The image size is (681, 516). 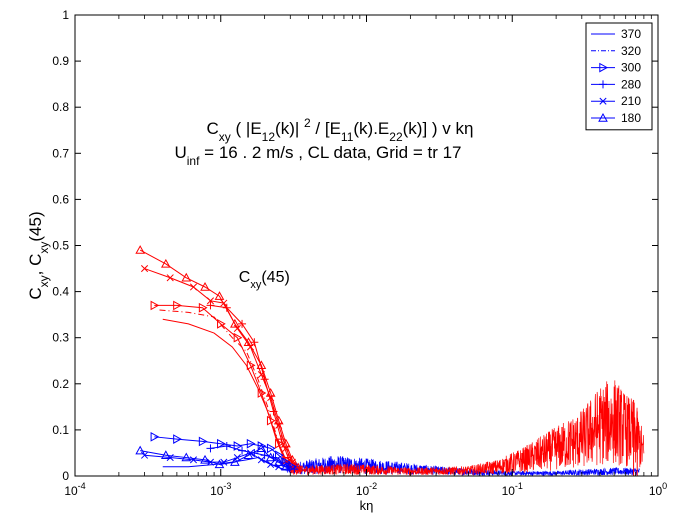 What do you see at coordinates (60, 338) in the screenshot?
I see `y-tick-label: 0.3` at bounding box center [60, 338].